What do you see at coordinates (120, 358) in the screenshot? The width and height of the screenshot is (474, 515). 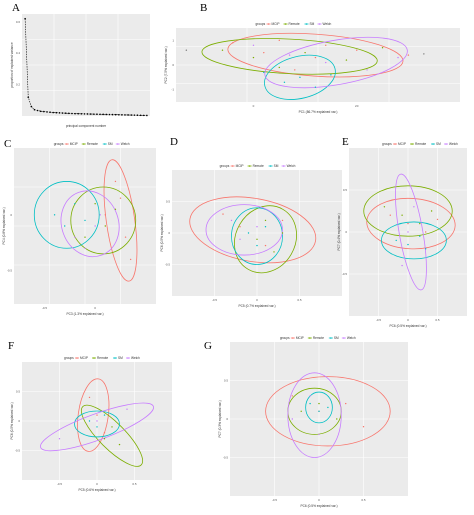 I see `legend-label: SM` at bounding box center [120, 358].